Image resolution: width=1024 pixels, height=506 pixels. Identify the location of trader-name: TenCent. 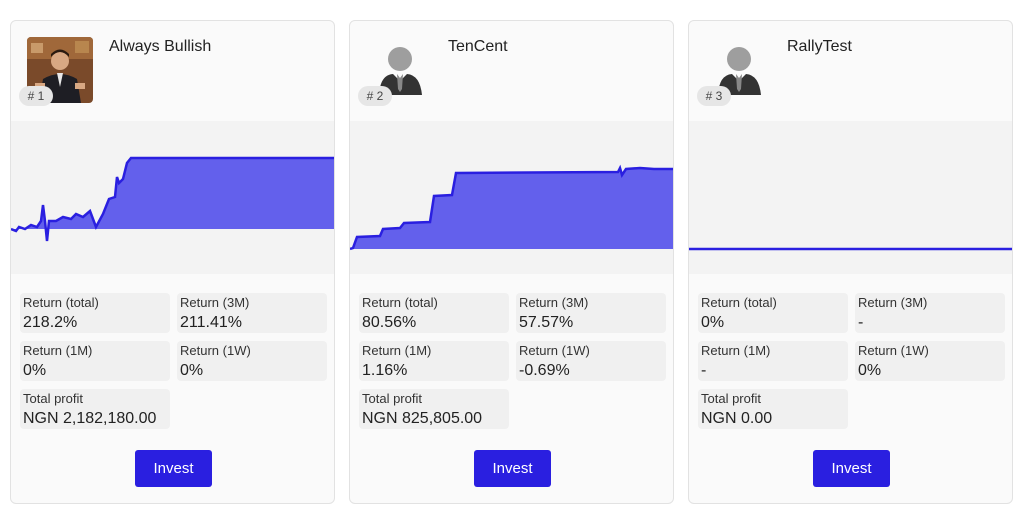
(478, 46).